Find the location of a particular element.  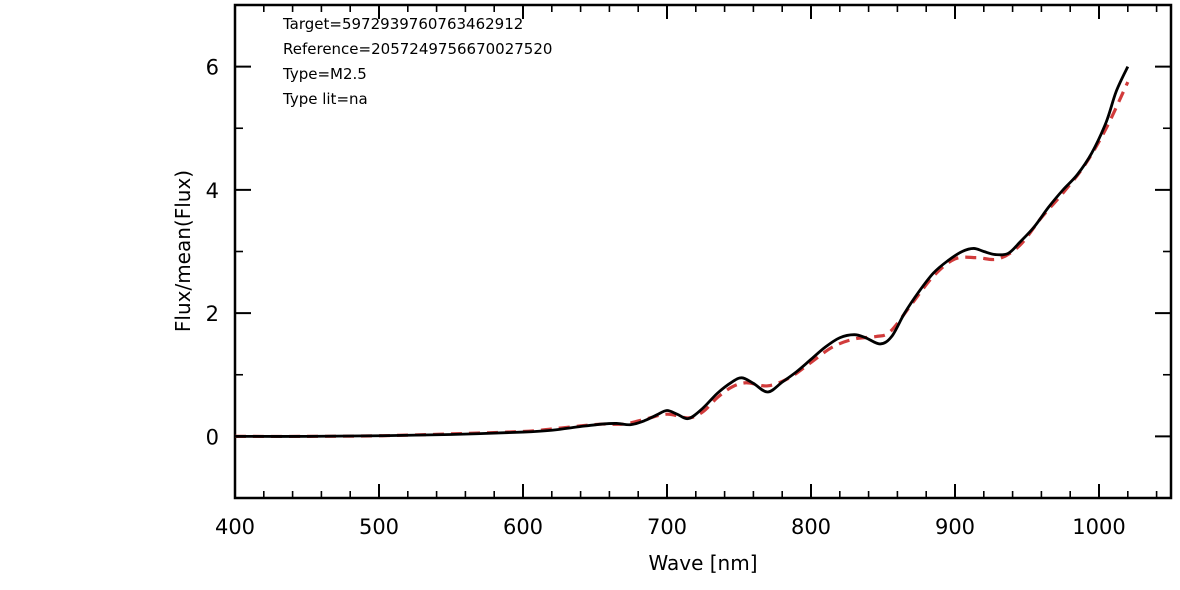

x-tick-labels: 400 500 600 700 800 900 1000 is located at coordinates (670, 527).